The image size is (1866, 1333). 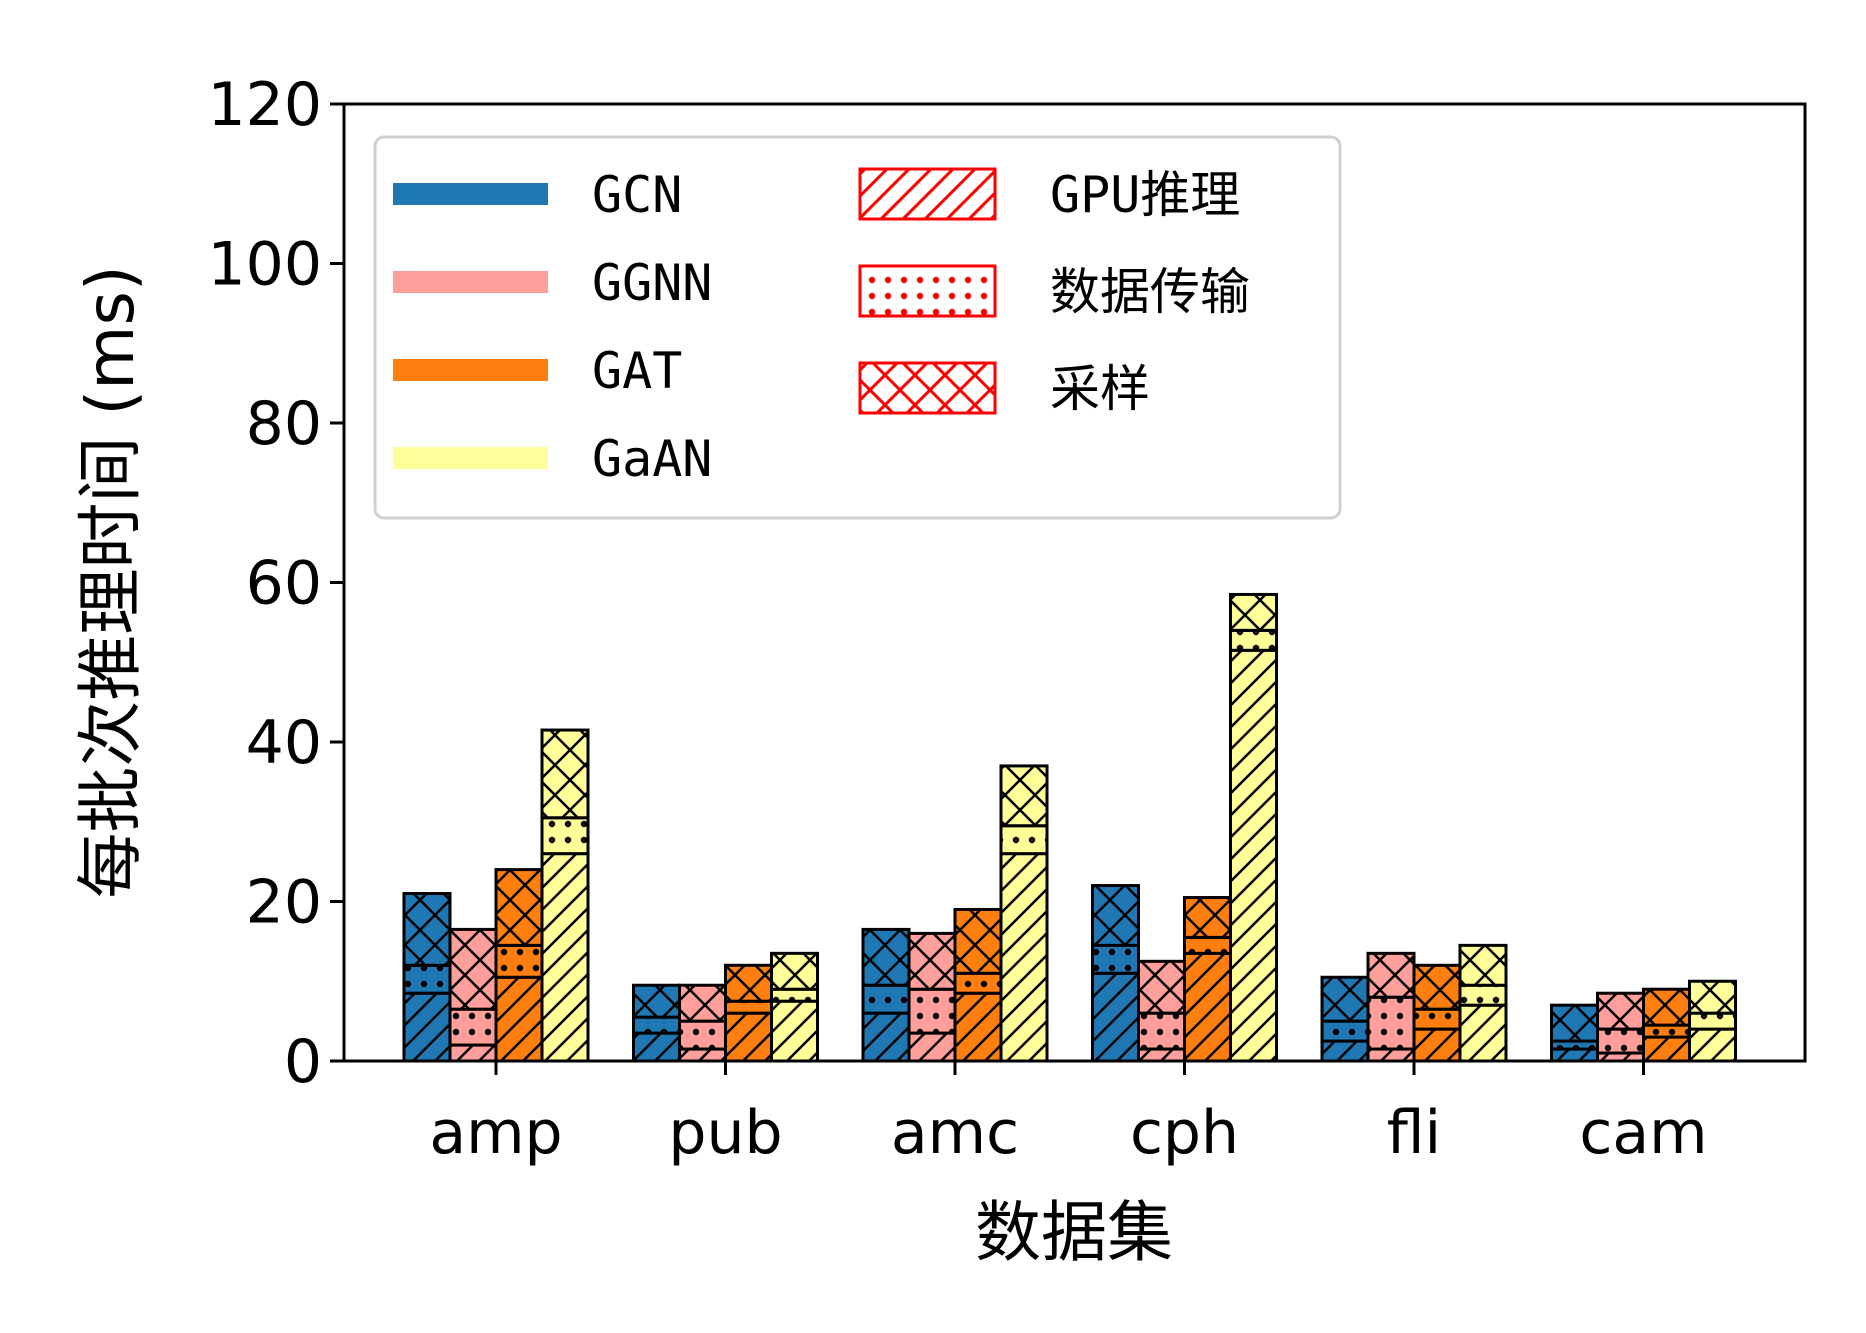 What do you see at coordinates (264, 105) in the screenshot?
I see `y-tick-label: 120` at bounding box center [264, 105].